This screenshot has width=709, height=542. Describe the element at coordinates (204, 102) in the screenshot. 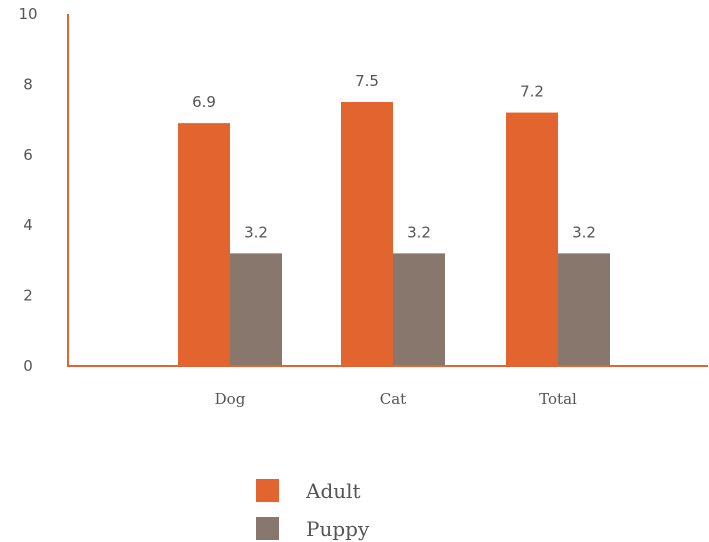

I see `data-label: 6.9` at that location.